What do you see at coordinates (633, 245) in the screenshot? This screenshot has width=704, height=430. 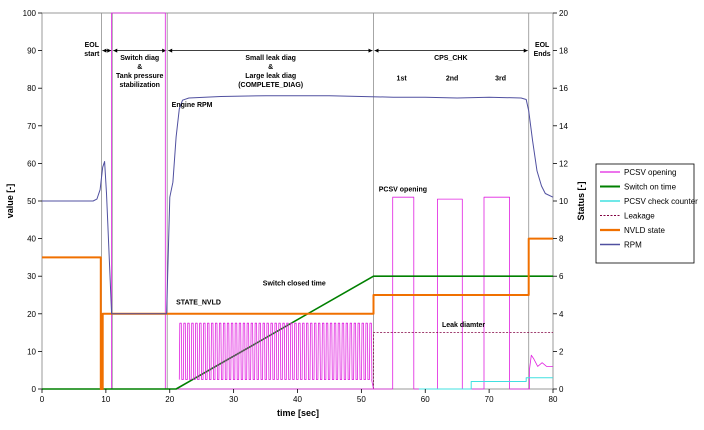 I see `legend-label: RPM` at bounding box center [633, 245].